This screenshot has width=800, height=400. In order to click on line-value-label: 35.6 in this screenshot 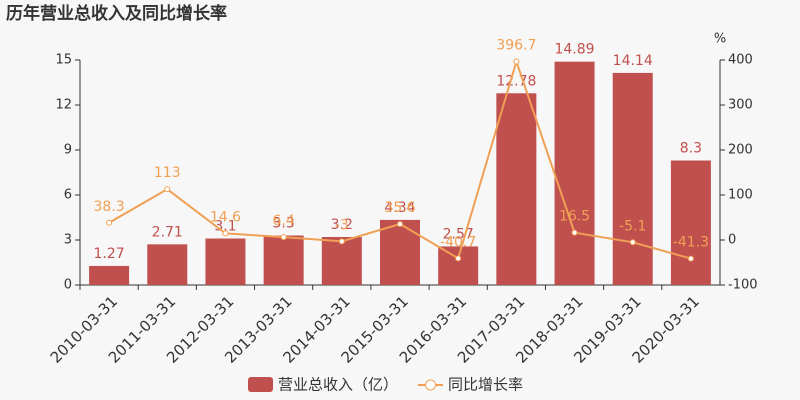, I will do `click(399, 208)`.